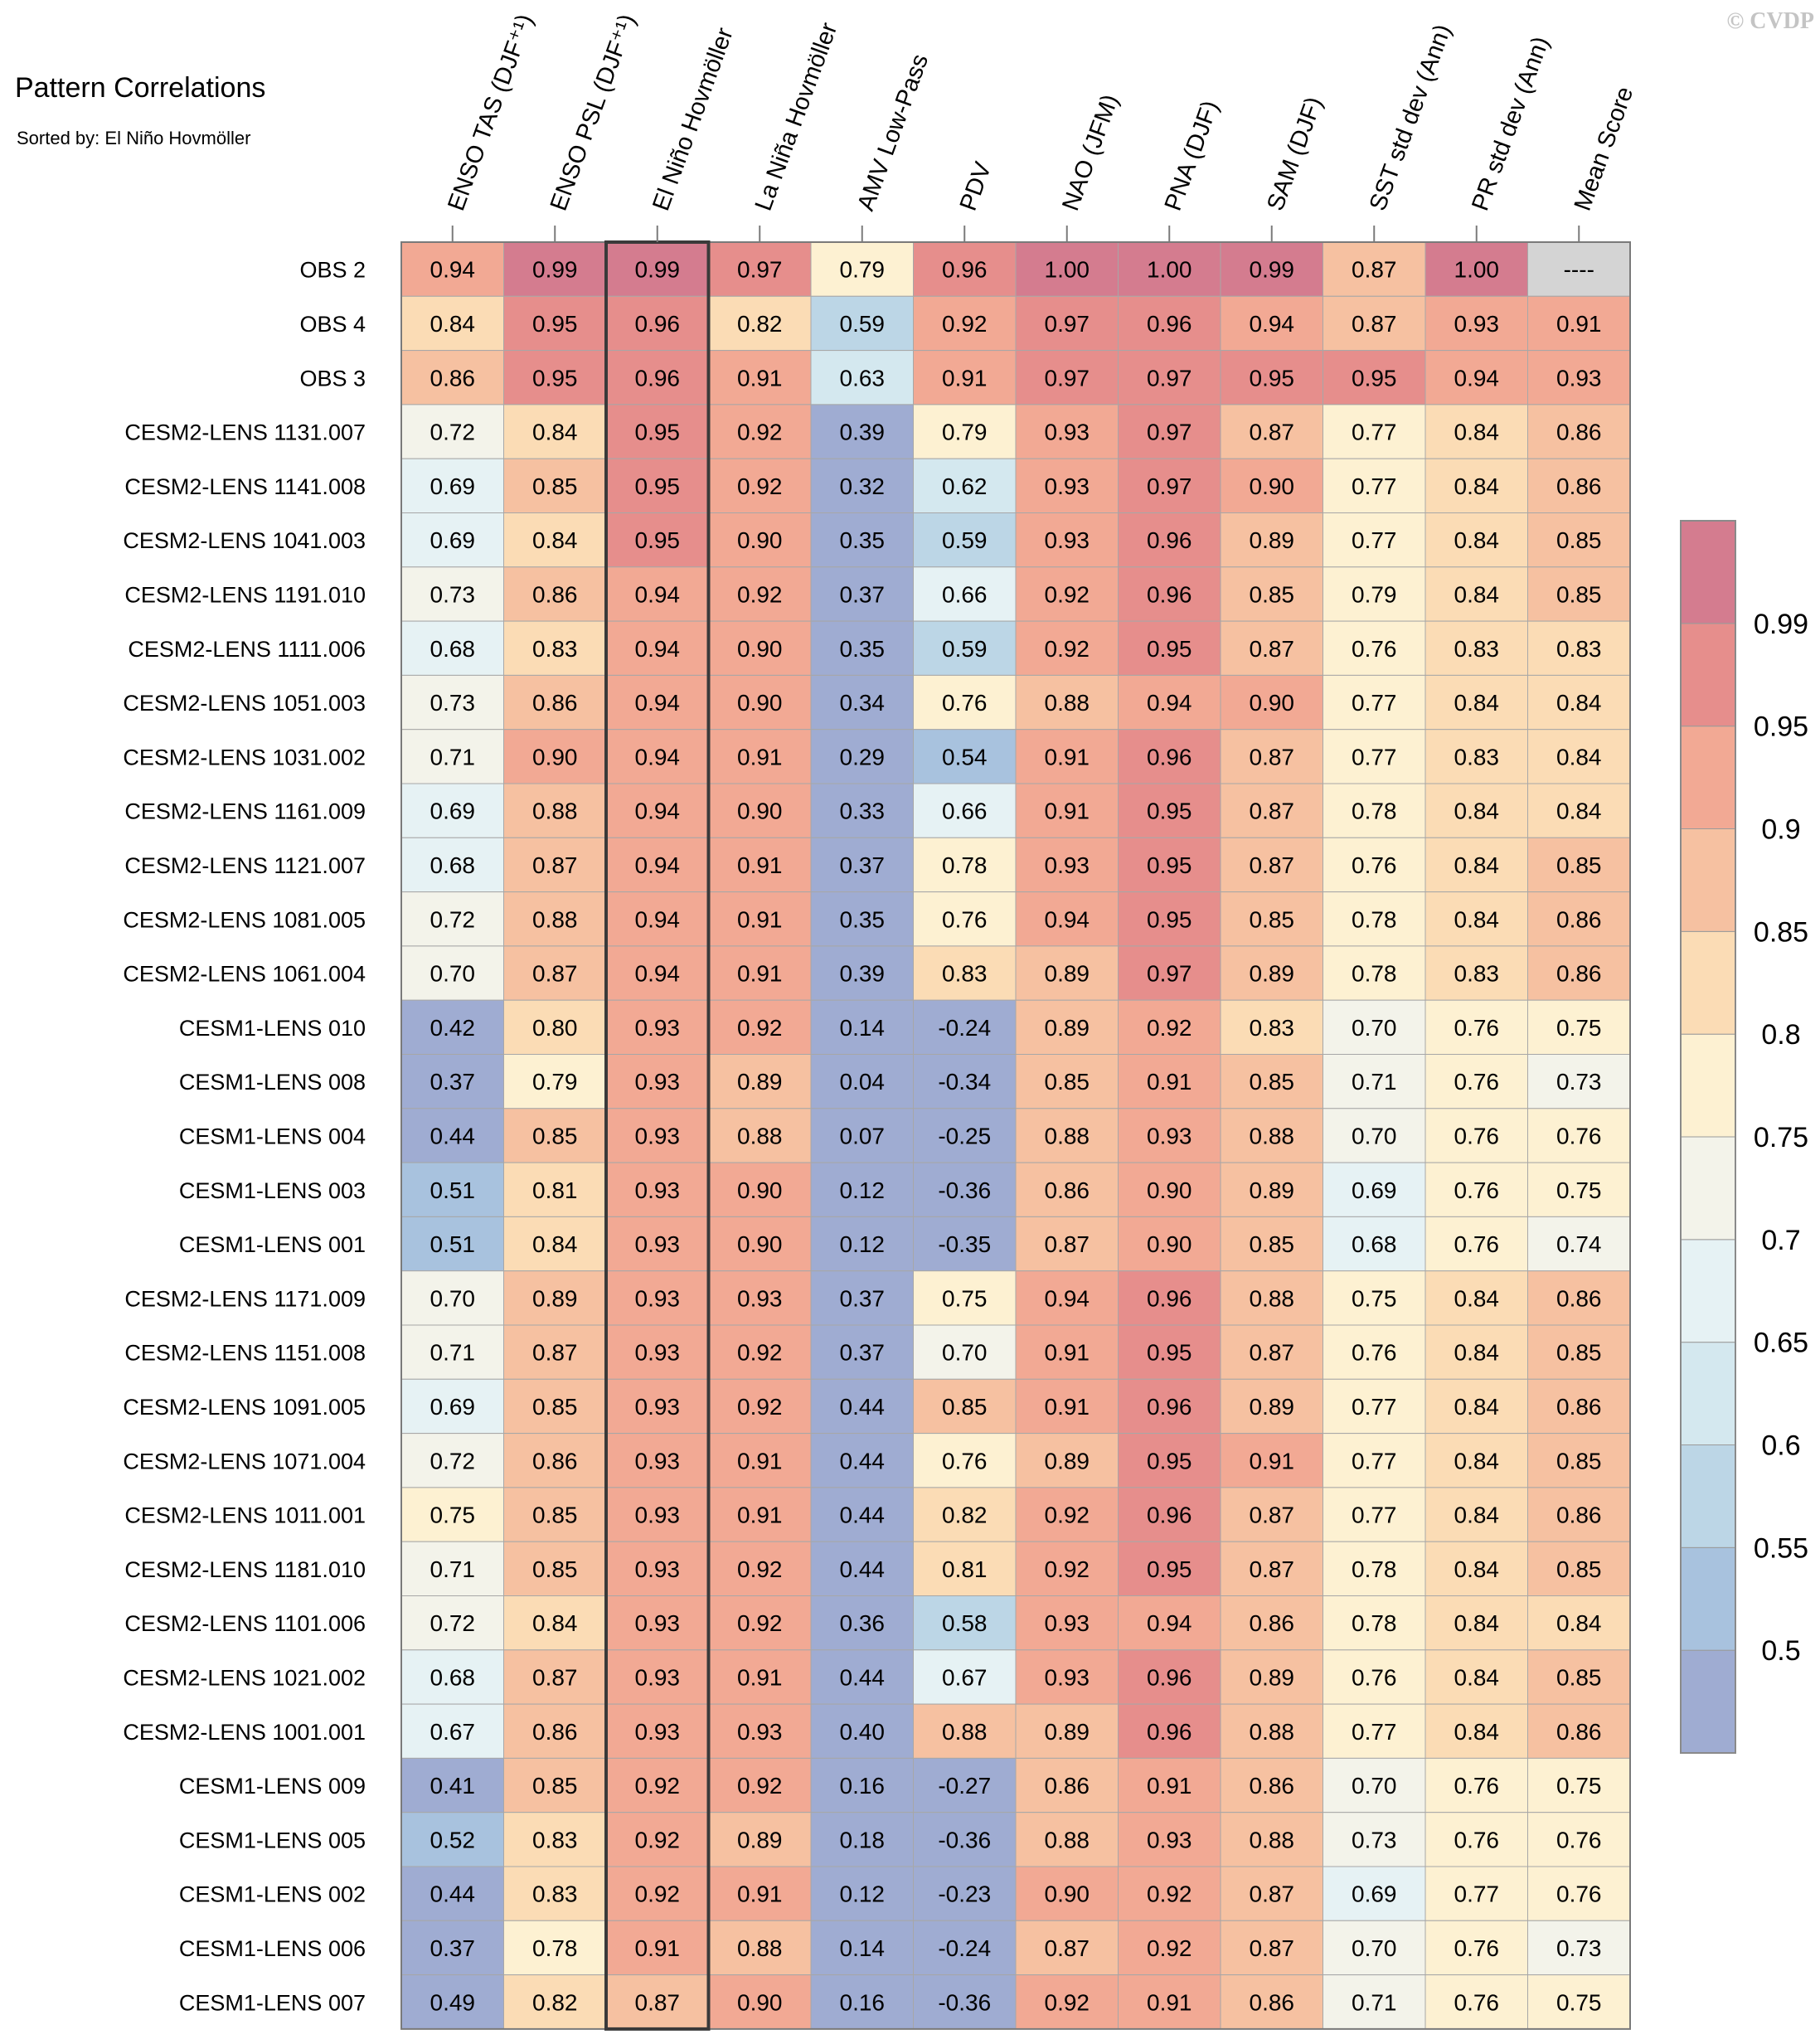  What do you see at coordinates (760, 324) in the screenshot?
I see `cell-value-label: 0.82` at bounding box center [760, 324].